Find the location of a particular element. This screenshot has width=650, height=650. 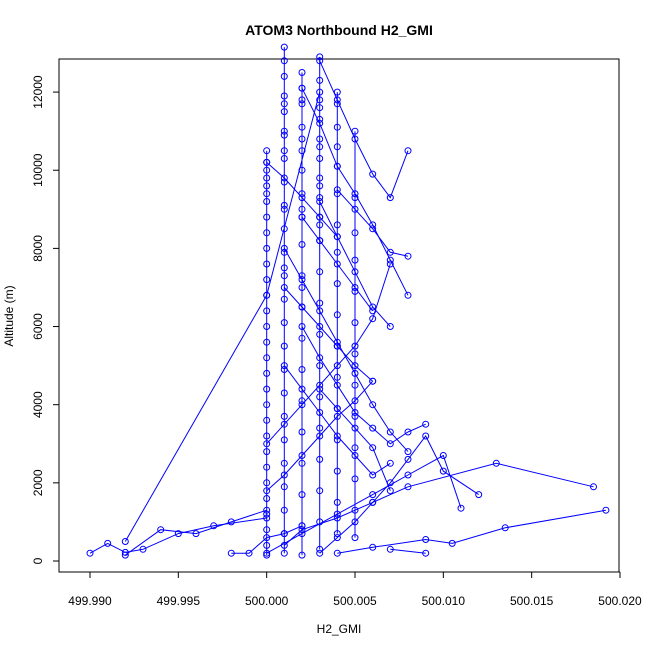

x-tick-label: 500.000 is located at coordinates (267, 601).